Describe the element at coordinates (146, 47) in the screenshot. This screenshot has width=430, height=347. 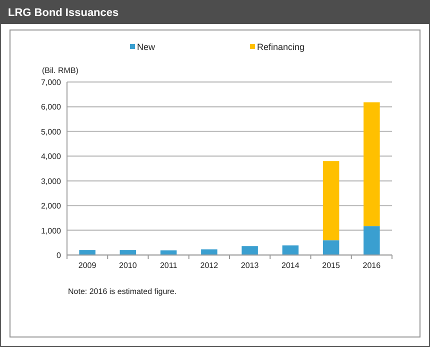
I see `legend-label: New` at that location.